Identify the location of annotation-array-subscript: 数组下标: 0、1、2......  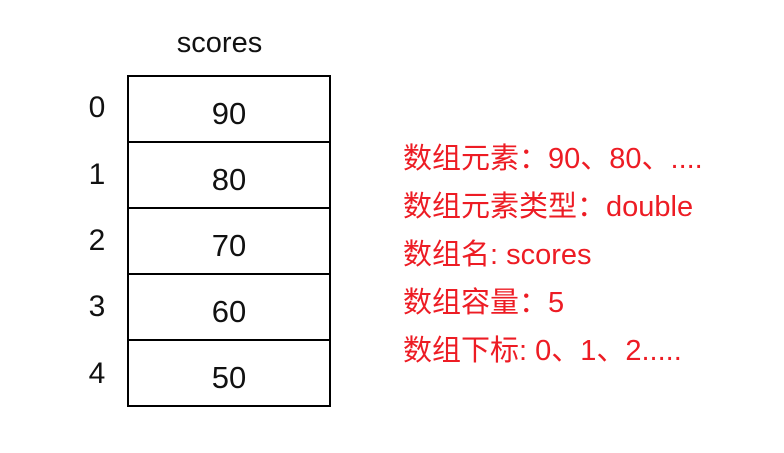
(542, 351).